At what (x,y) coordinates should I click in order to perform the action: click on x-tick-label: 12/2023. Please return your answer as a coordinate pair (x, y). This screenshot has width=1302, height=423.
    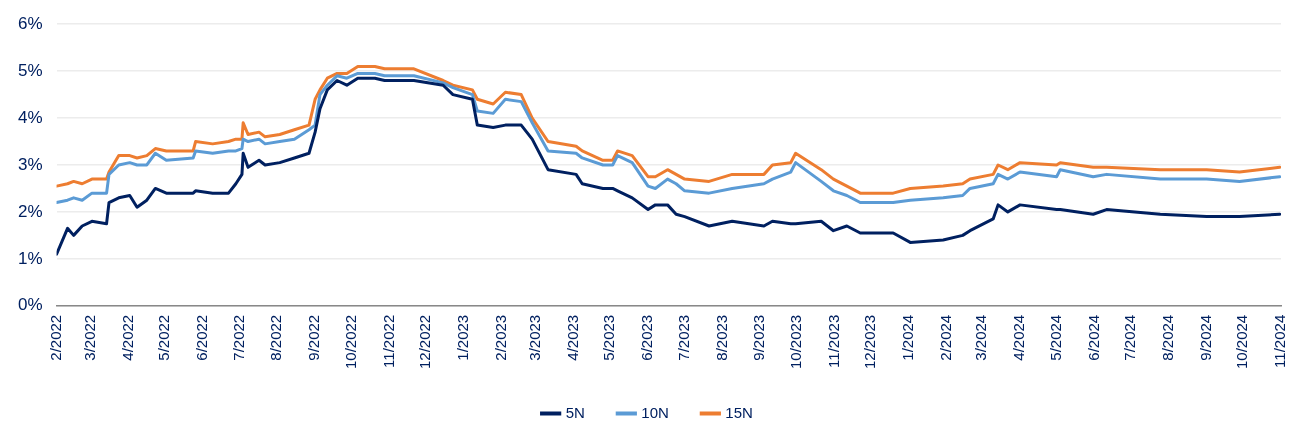
    Looking at the image, I should click on (870, 342).